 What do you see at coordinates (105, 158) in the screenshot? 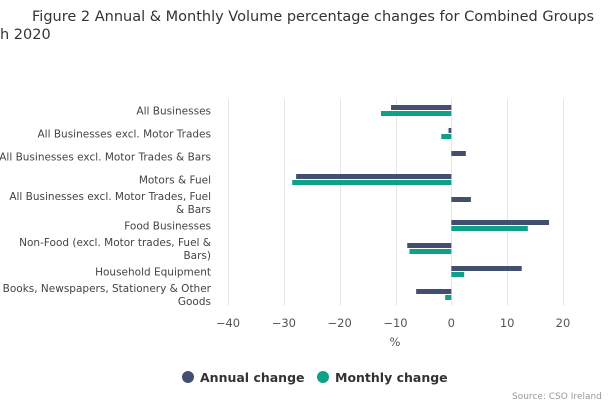
I see `category-label: All Businesses excl. Motor Trades & Bars` at bounding box center [105, 158].